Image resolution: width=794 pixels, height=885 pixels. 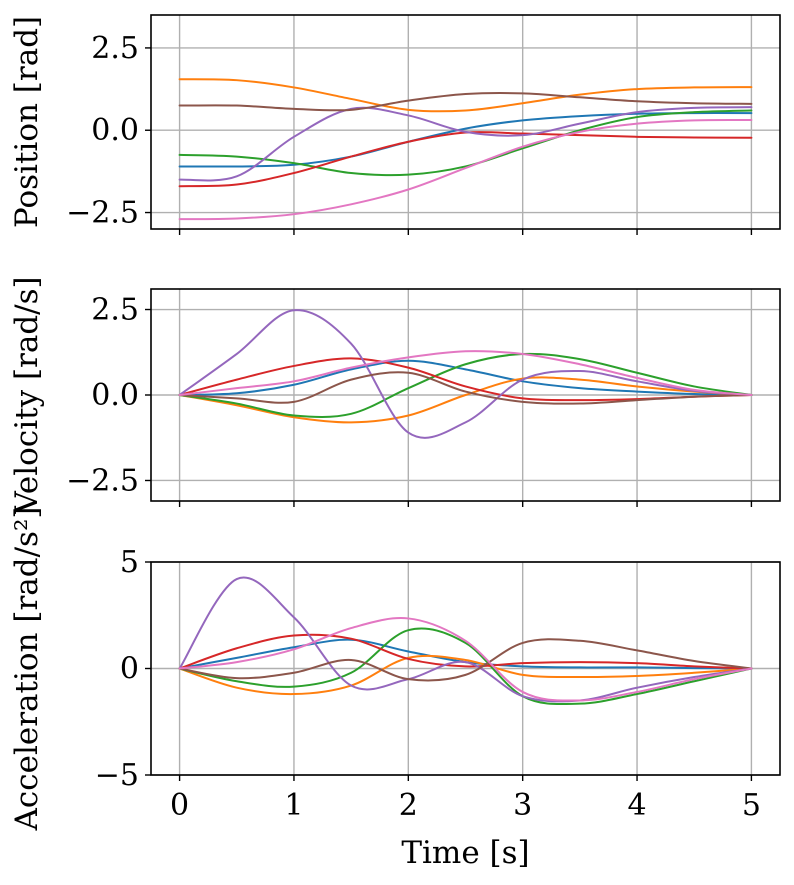 I want to click on acceleration-series-4-line, so click(x=465, y=651).